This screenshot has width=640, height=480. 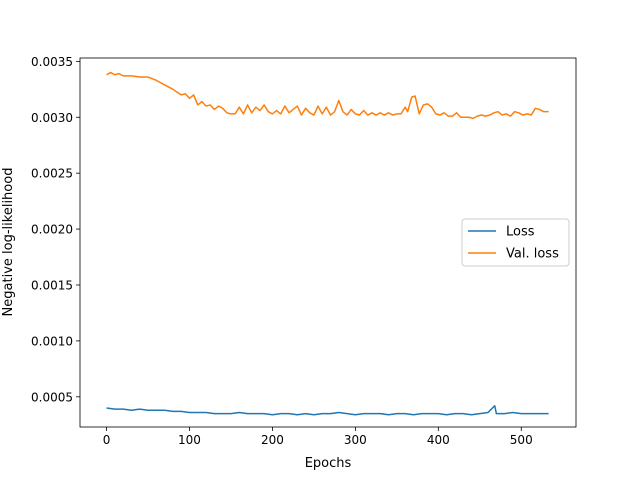 What do you see at coordinates (515, 242) in the screenshot?
I see `legend: Loss Val. loss` at bounding box center [515, 242].